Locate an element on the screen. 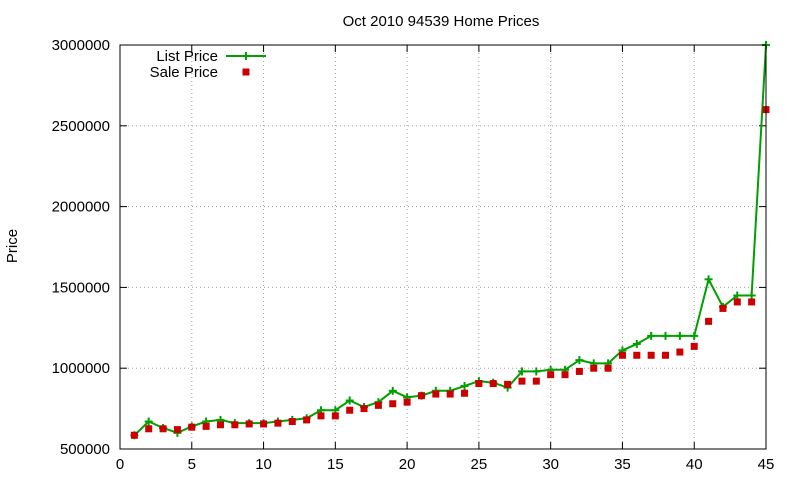  x-tick-label: 15 is located at coordinates (335, 464).